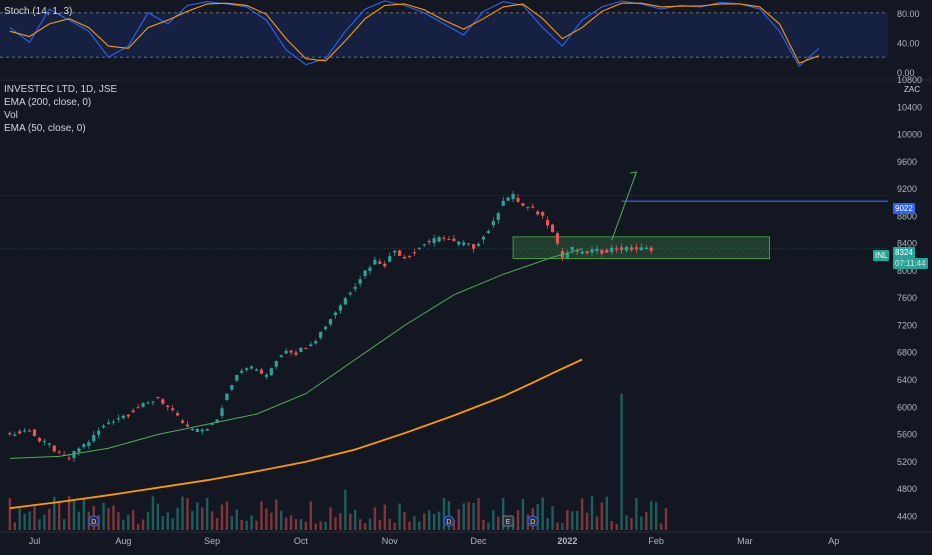  What do you see at coordinates (907, 298) in the screenshot?
I see `price-ytick-label: 7600` at bounding box center [907, 298].